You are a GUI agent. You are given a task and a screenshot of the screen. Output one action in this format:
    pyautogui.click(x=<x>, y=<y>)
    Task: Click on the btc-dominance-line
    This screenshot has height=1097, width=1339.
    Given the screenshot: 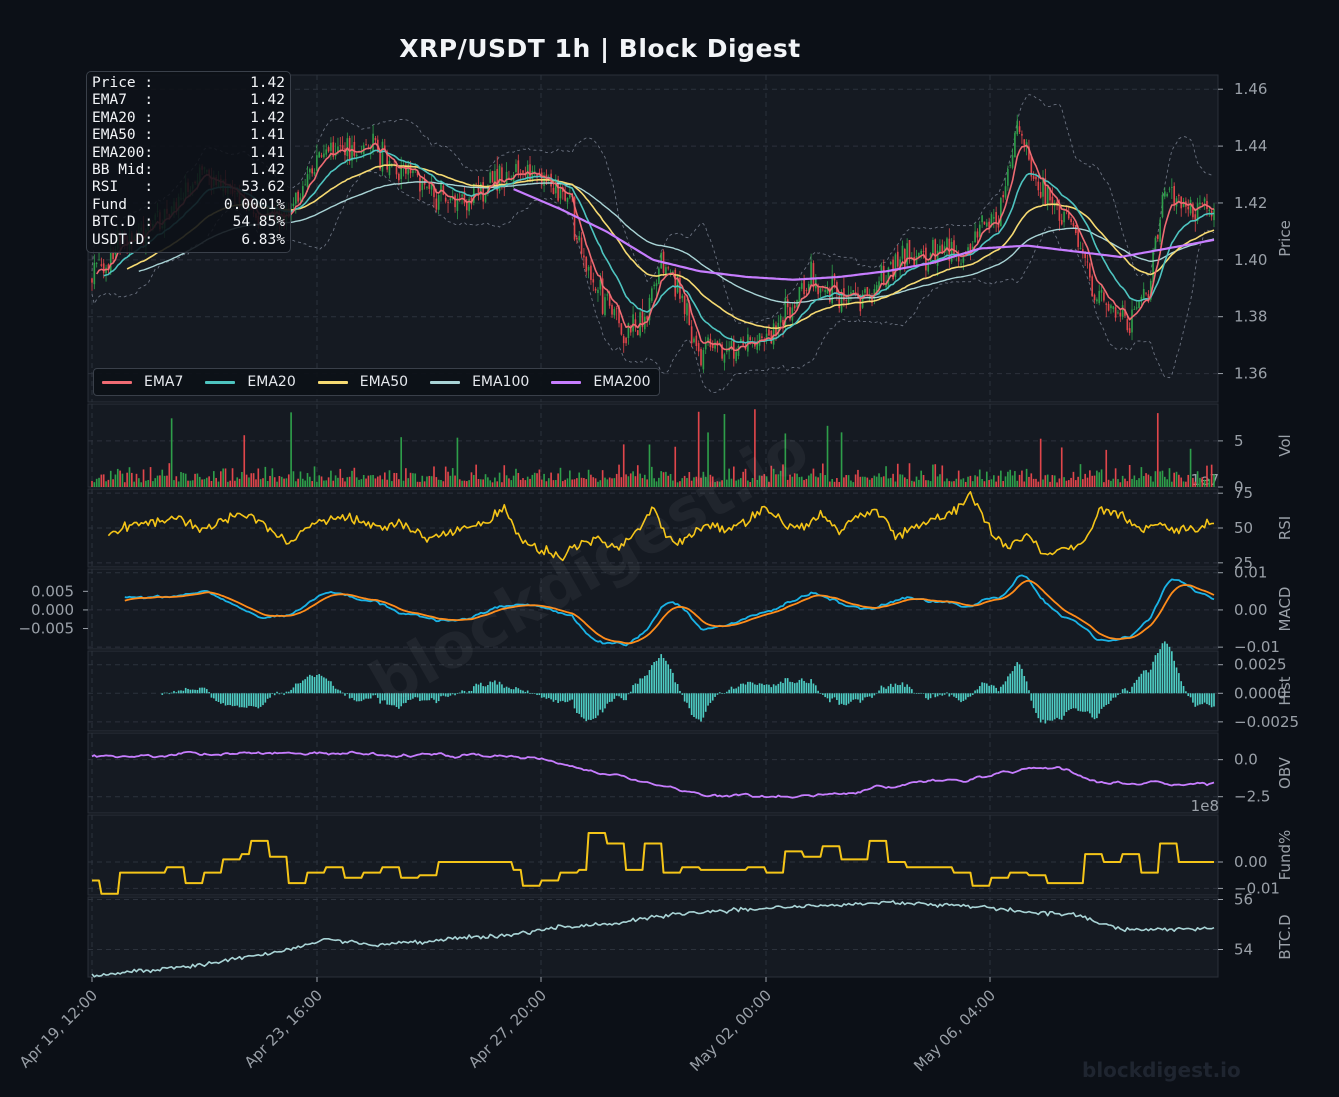 What is the action you would take?
    pyautogui.click(x=653, y=939)
    